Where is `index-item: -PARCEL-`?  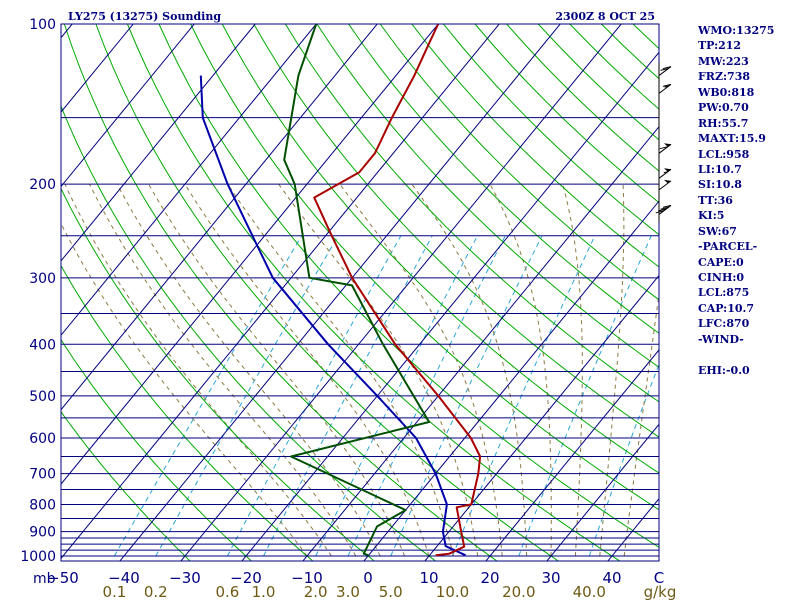 index-item: -PARCEL- is located at coordinates (728, 247).